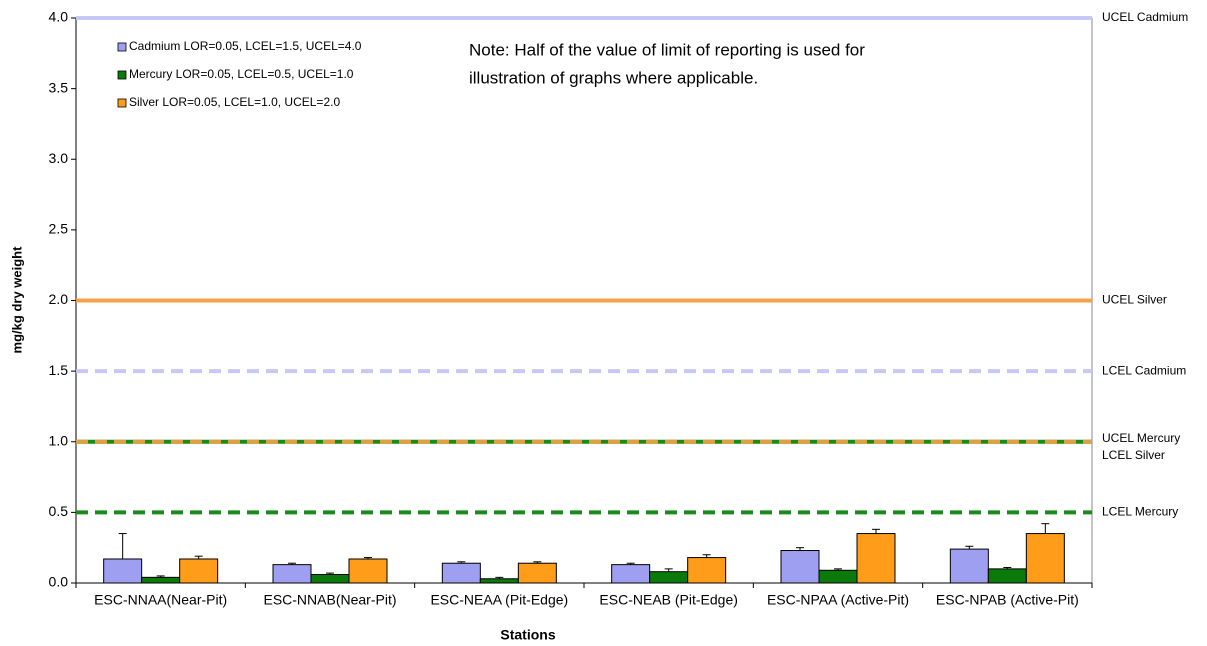 The image size is (1207, 646). What do you see at coordinates (1007, 600) in the screenshot?
I see `x-tick-label: ESC-NPAB (Active-Pit)` at bounding box center [1007, 600].